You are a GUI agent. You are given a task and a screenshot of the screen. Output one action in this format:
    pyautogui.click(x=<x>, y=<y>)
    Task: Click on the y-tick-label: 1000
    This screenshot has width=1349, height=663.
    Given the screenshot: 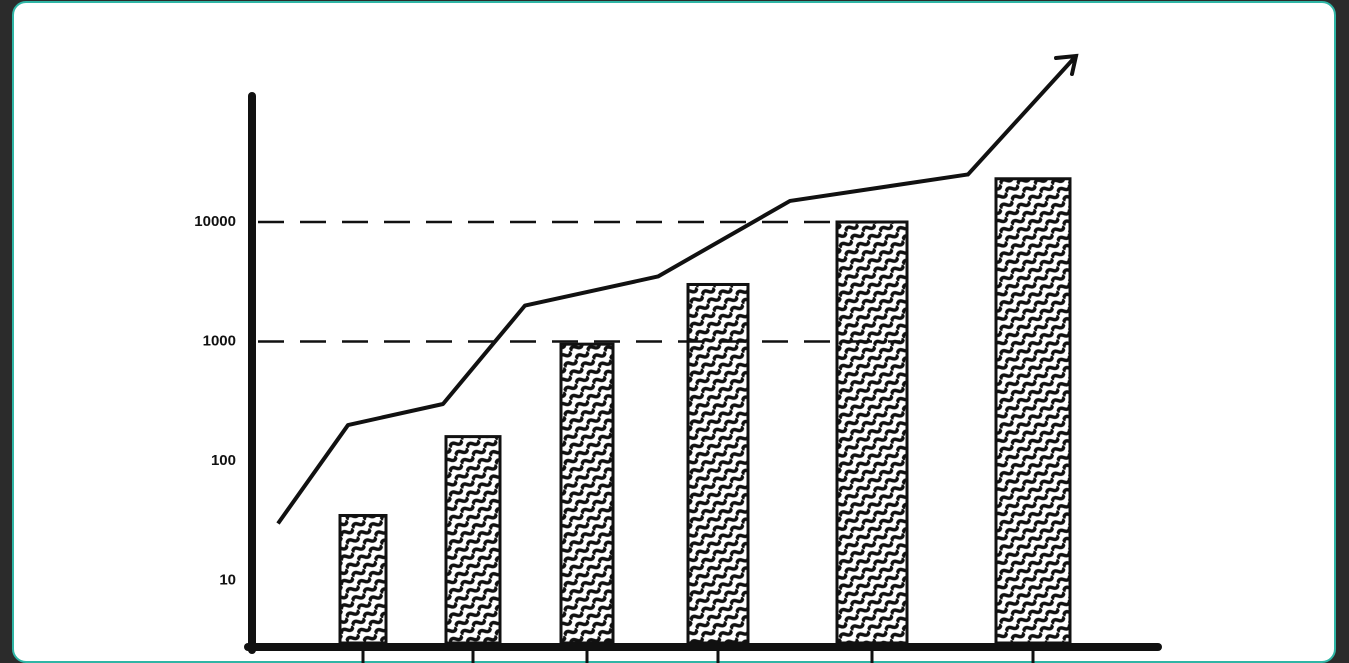 What is the action you would take?
    pyautogui.click(x=219, y=340)
    